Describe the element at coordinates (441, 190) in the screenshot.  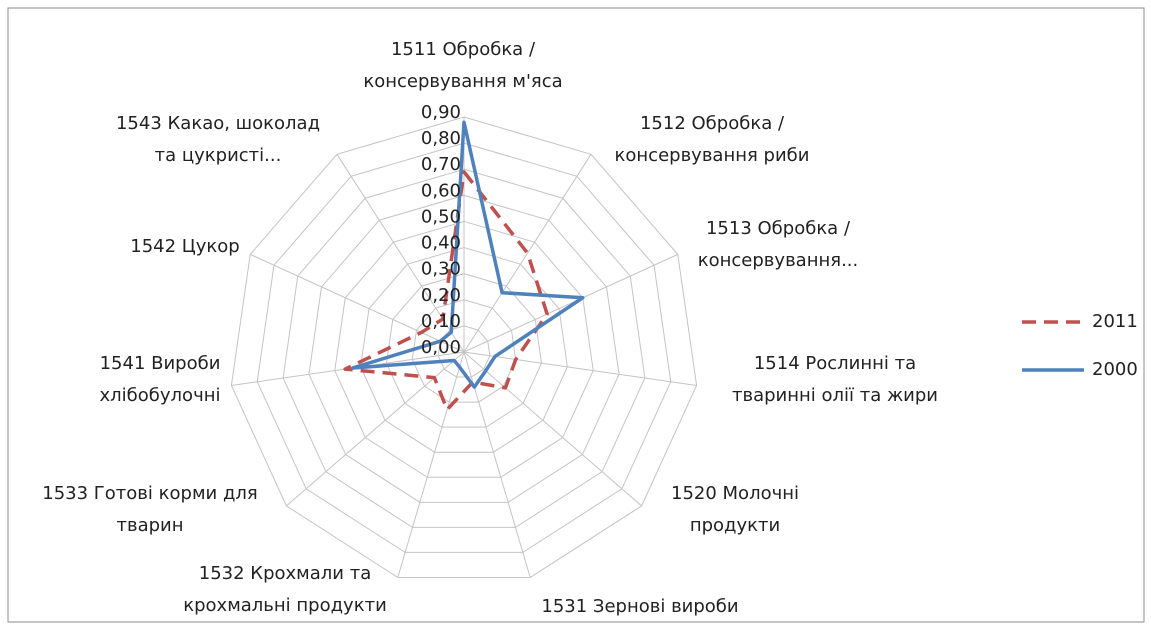
I see `y-tick-label: 0,60` at that location.